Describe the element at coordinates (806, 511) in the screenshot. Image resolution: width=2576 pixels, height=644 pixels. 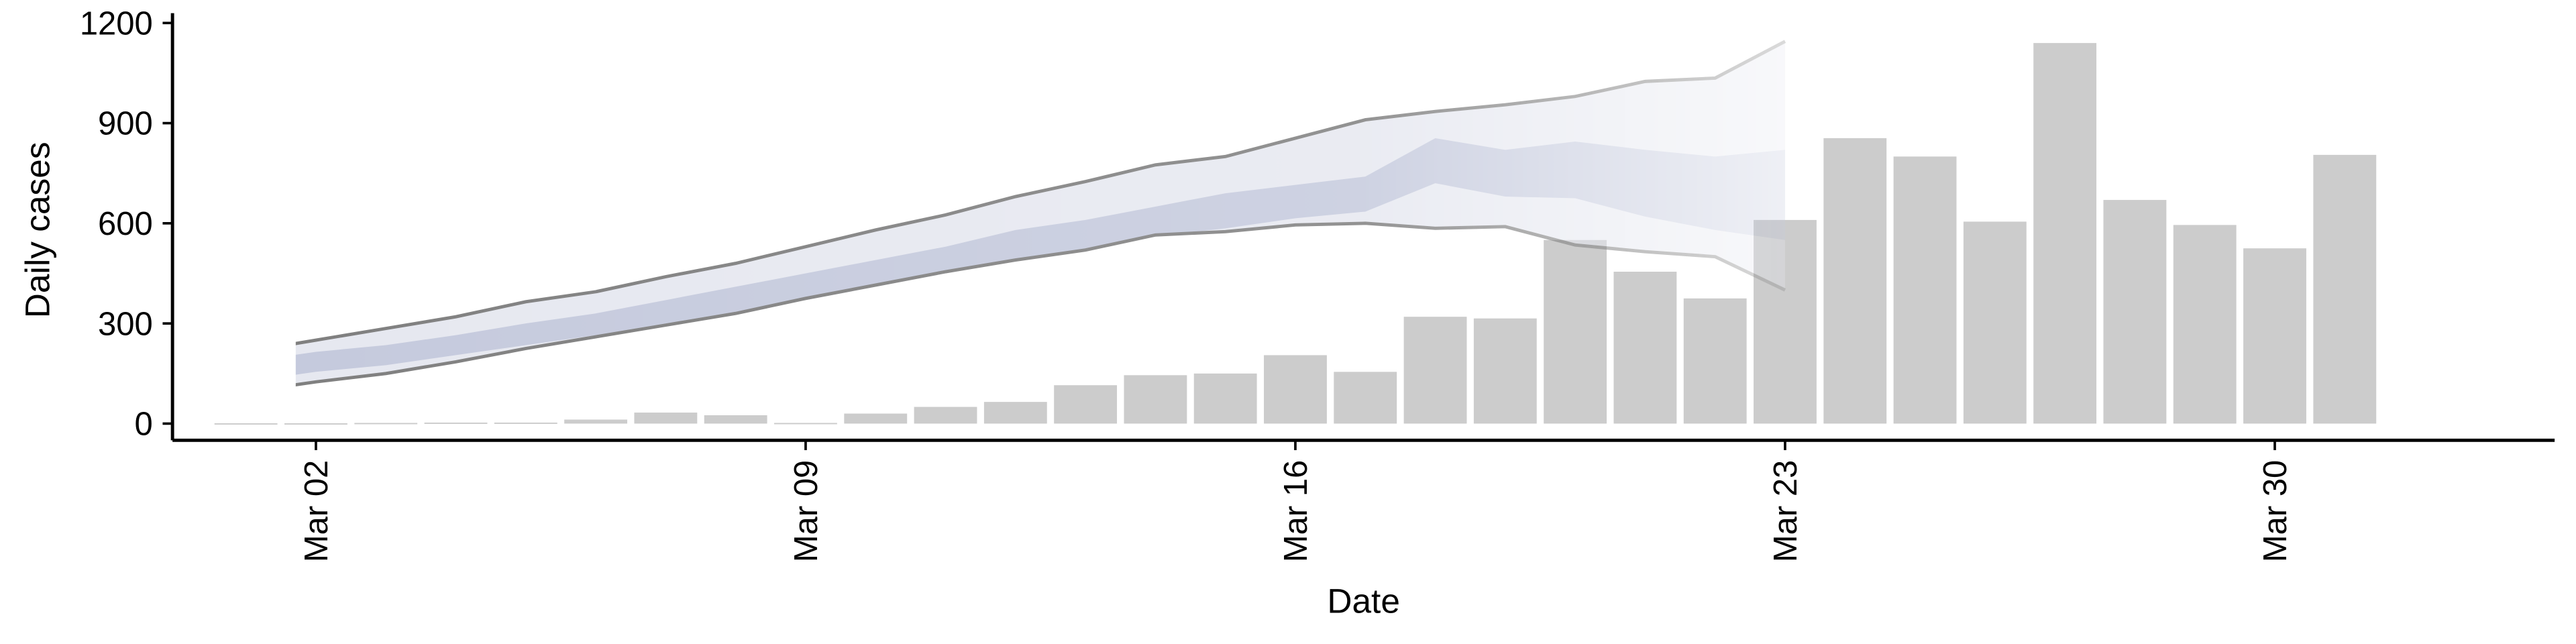
I see `x-tick-label: Mar 09` at that location.